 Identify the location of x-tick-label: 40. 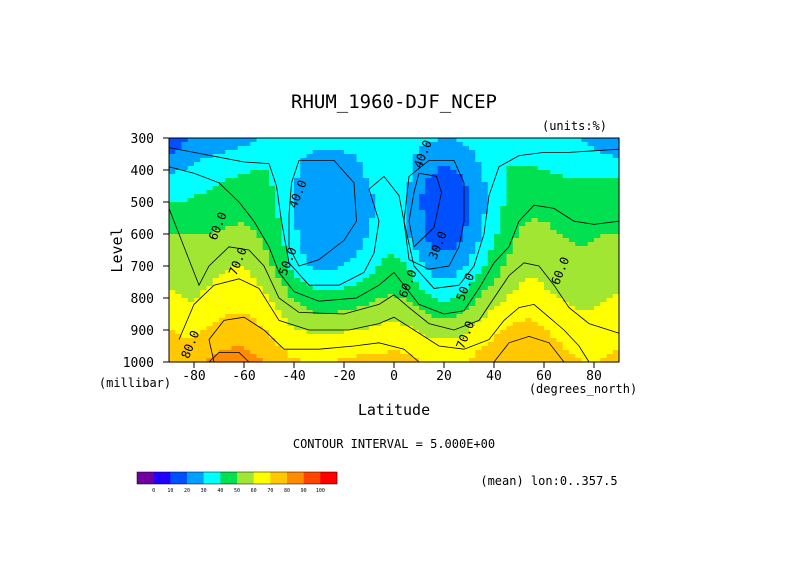
(494, 376).